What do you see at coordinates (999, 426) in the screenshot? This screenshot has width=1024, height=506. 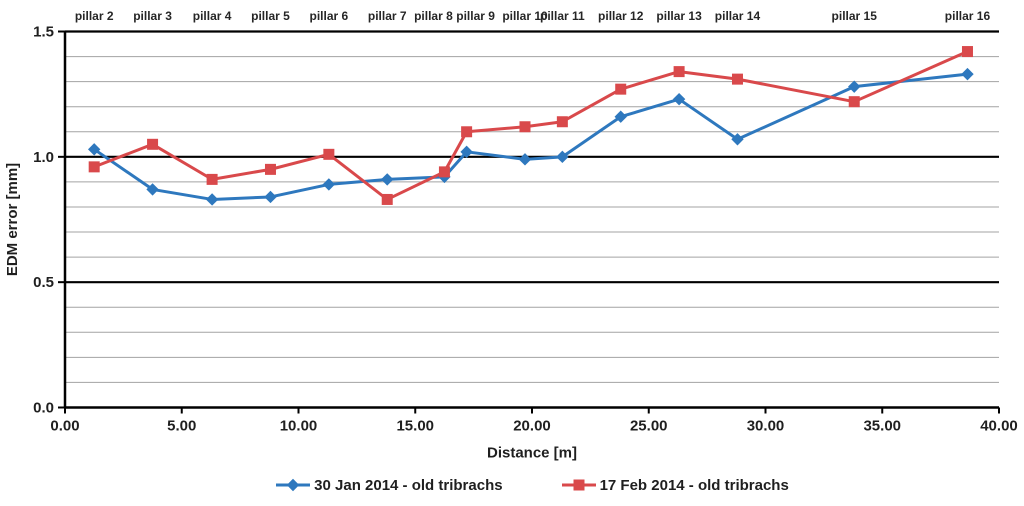 I see `x-tick-label: 40.00` at bounding box center [999, 426].